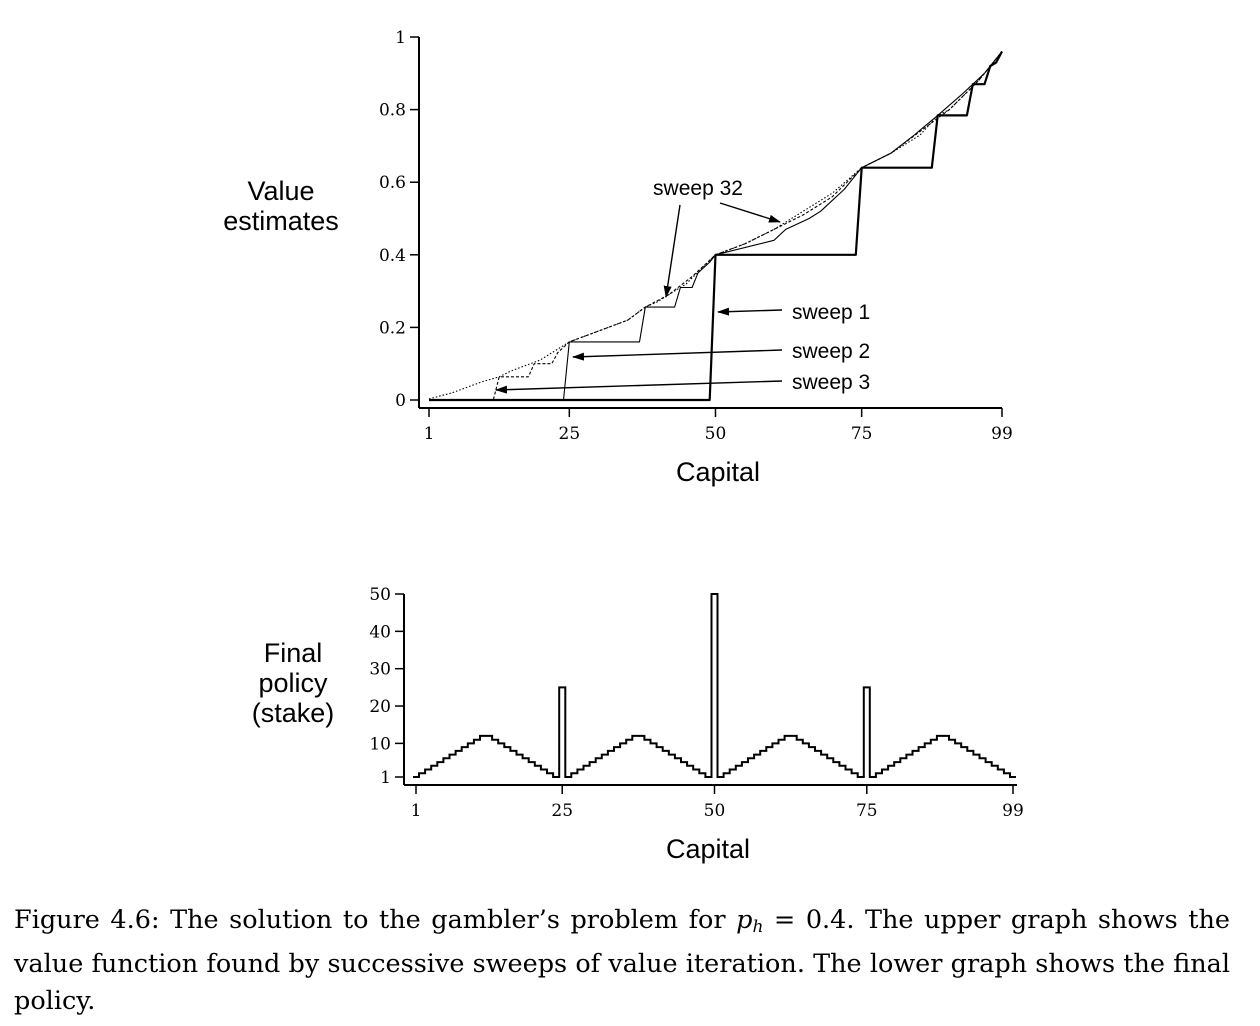 The image size is (1260, 1026). What do you see at coordinates (385, 778) in the screenshot?
I see `policy-y-tick-label: 1` at bounding box center [385, 778].